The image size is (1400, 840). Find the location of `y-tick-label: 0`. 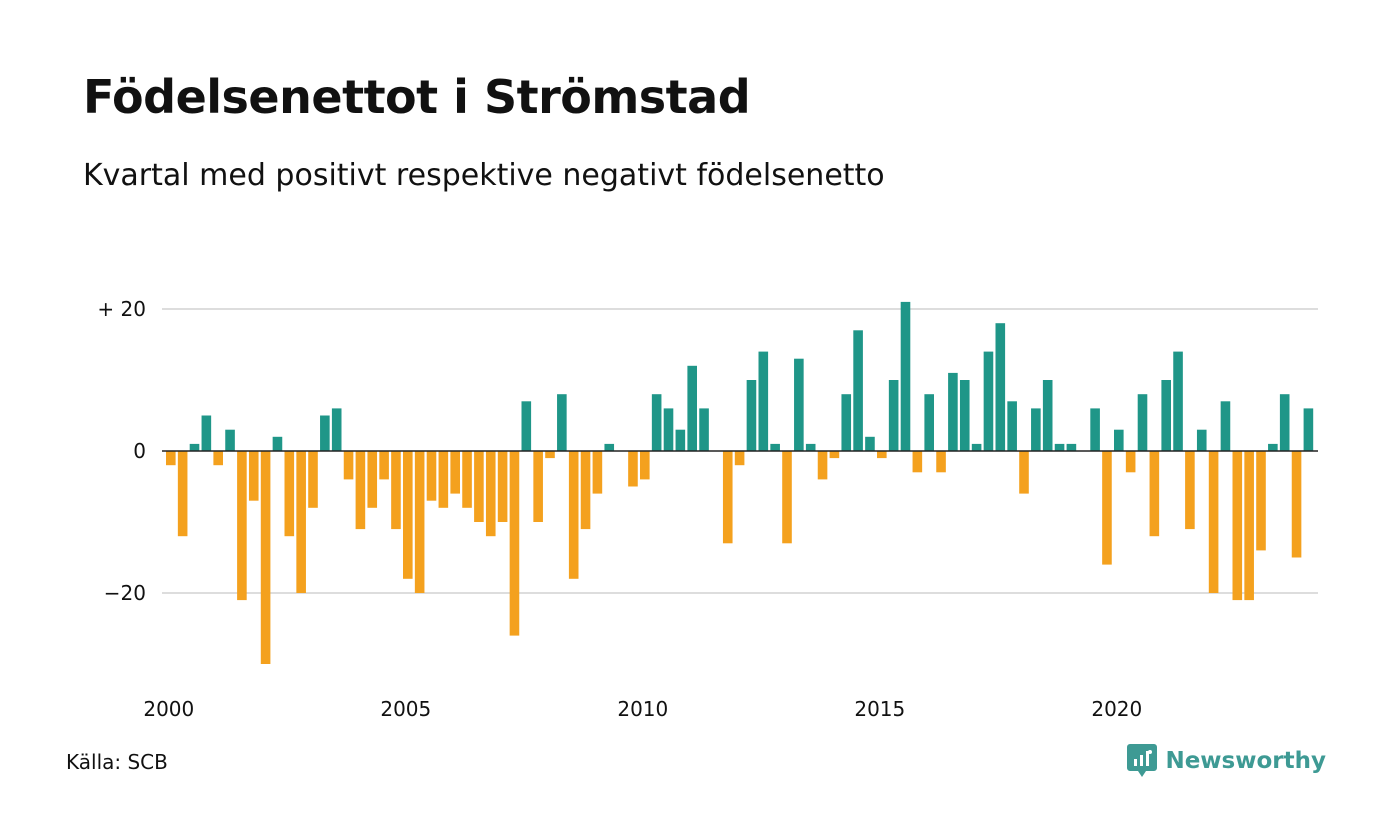

y-tick-label: 0 is located at coordinates (139, 451).